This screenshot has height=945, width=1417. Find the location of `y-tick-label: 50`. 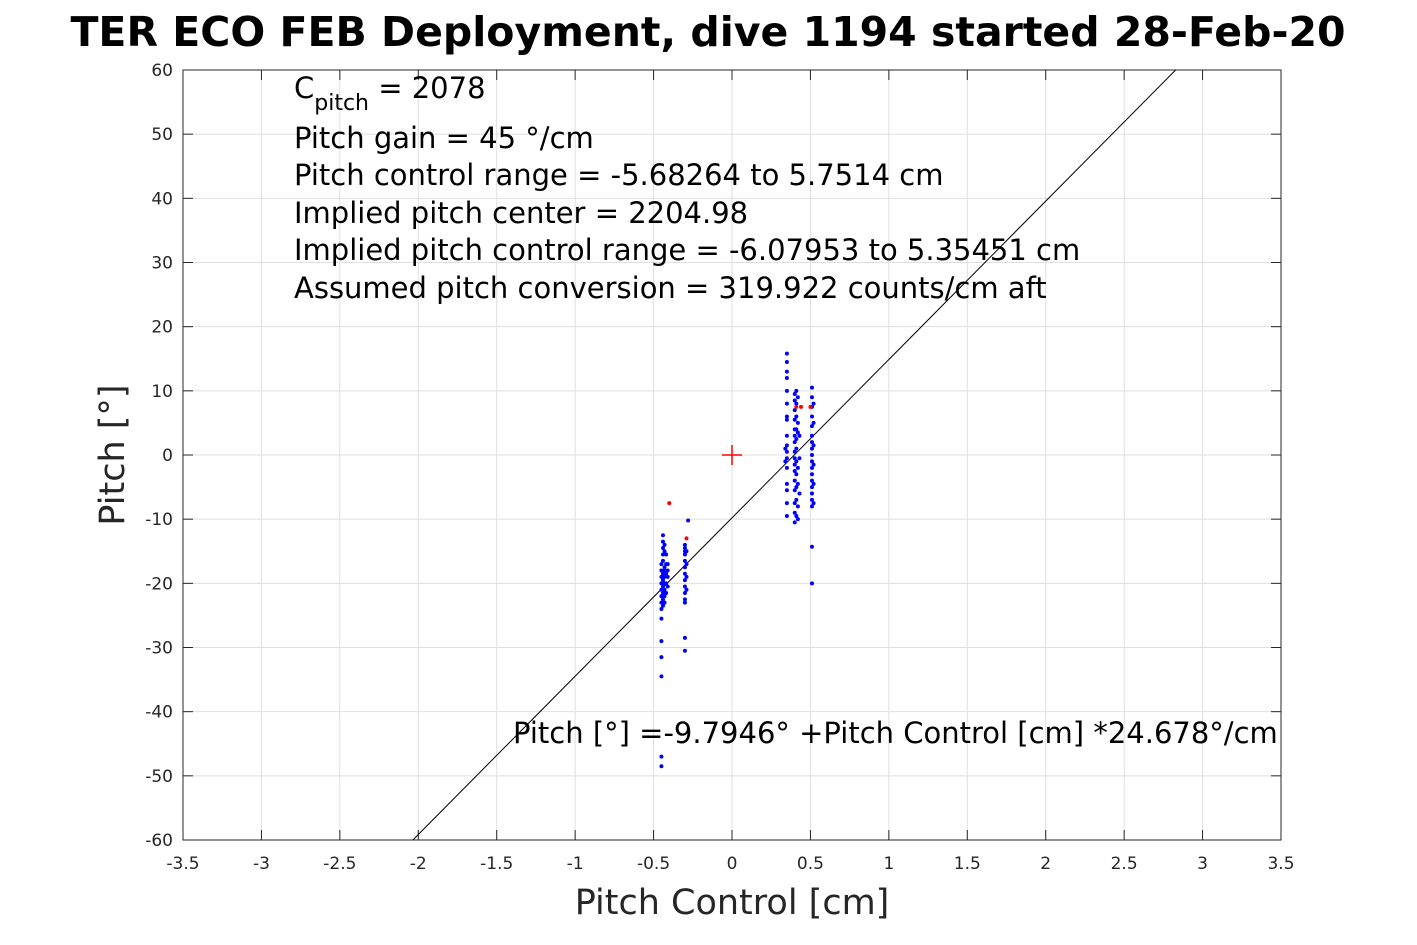

y-tick-label: 50 is located at coordinates (162, 135).